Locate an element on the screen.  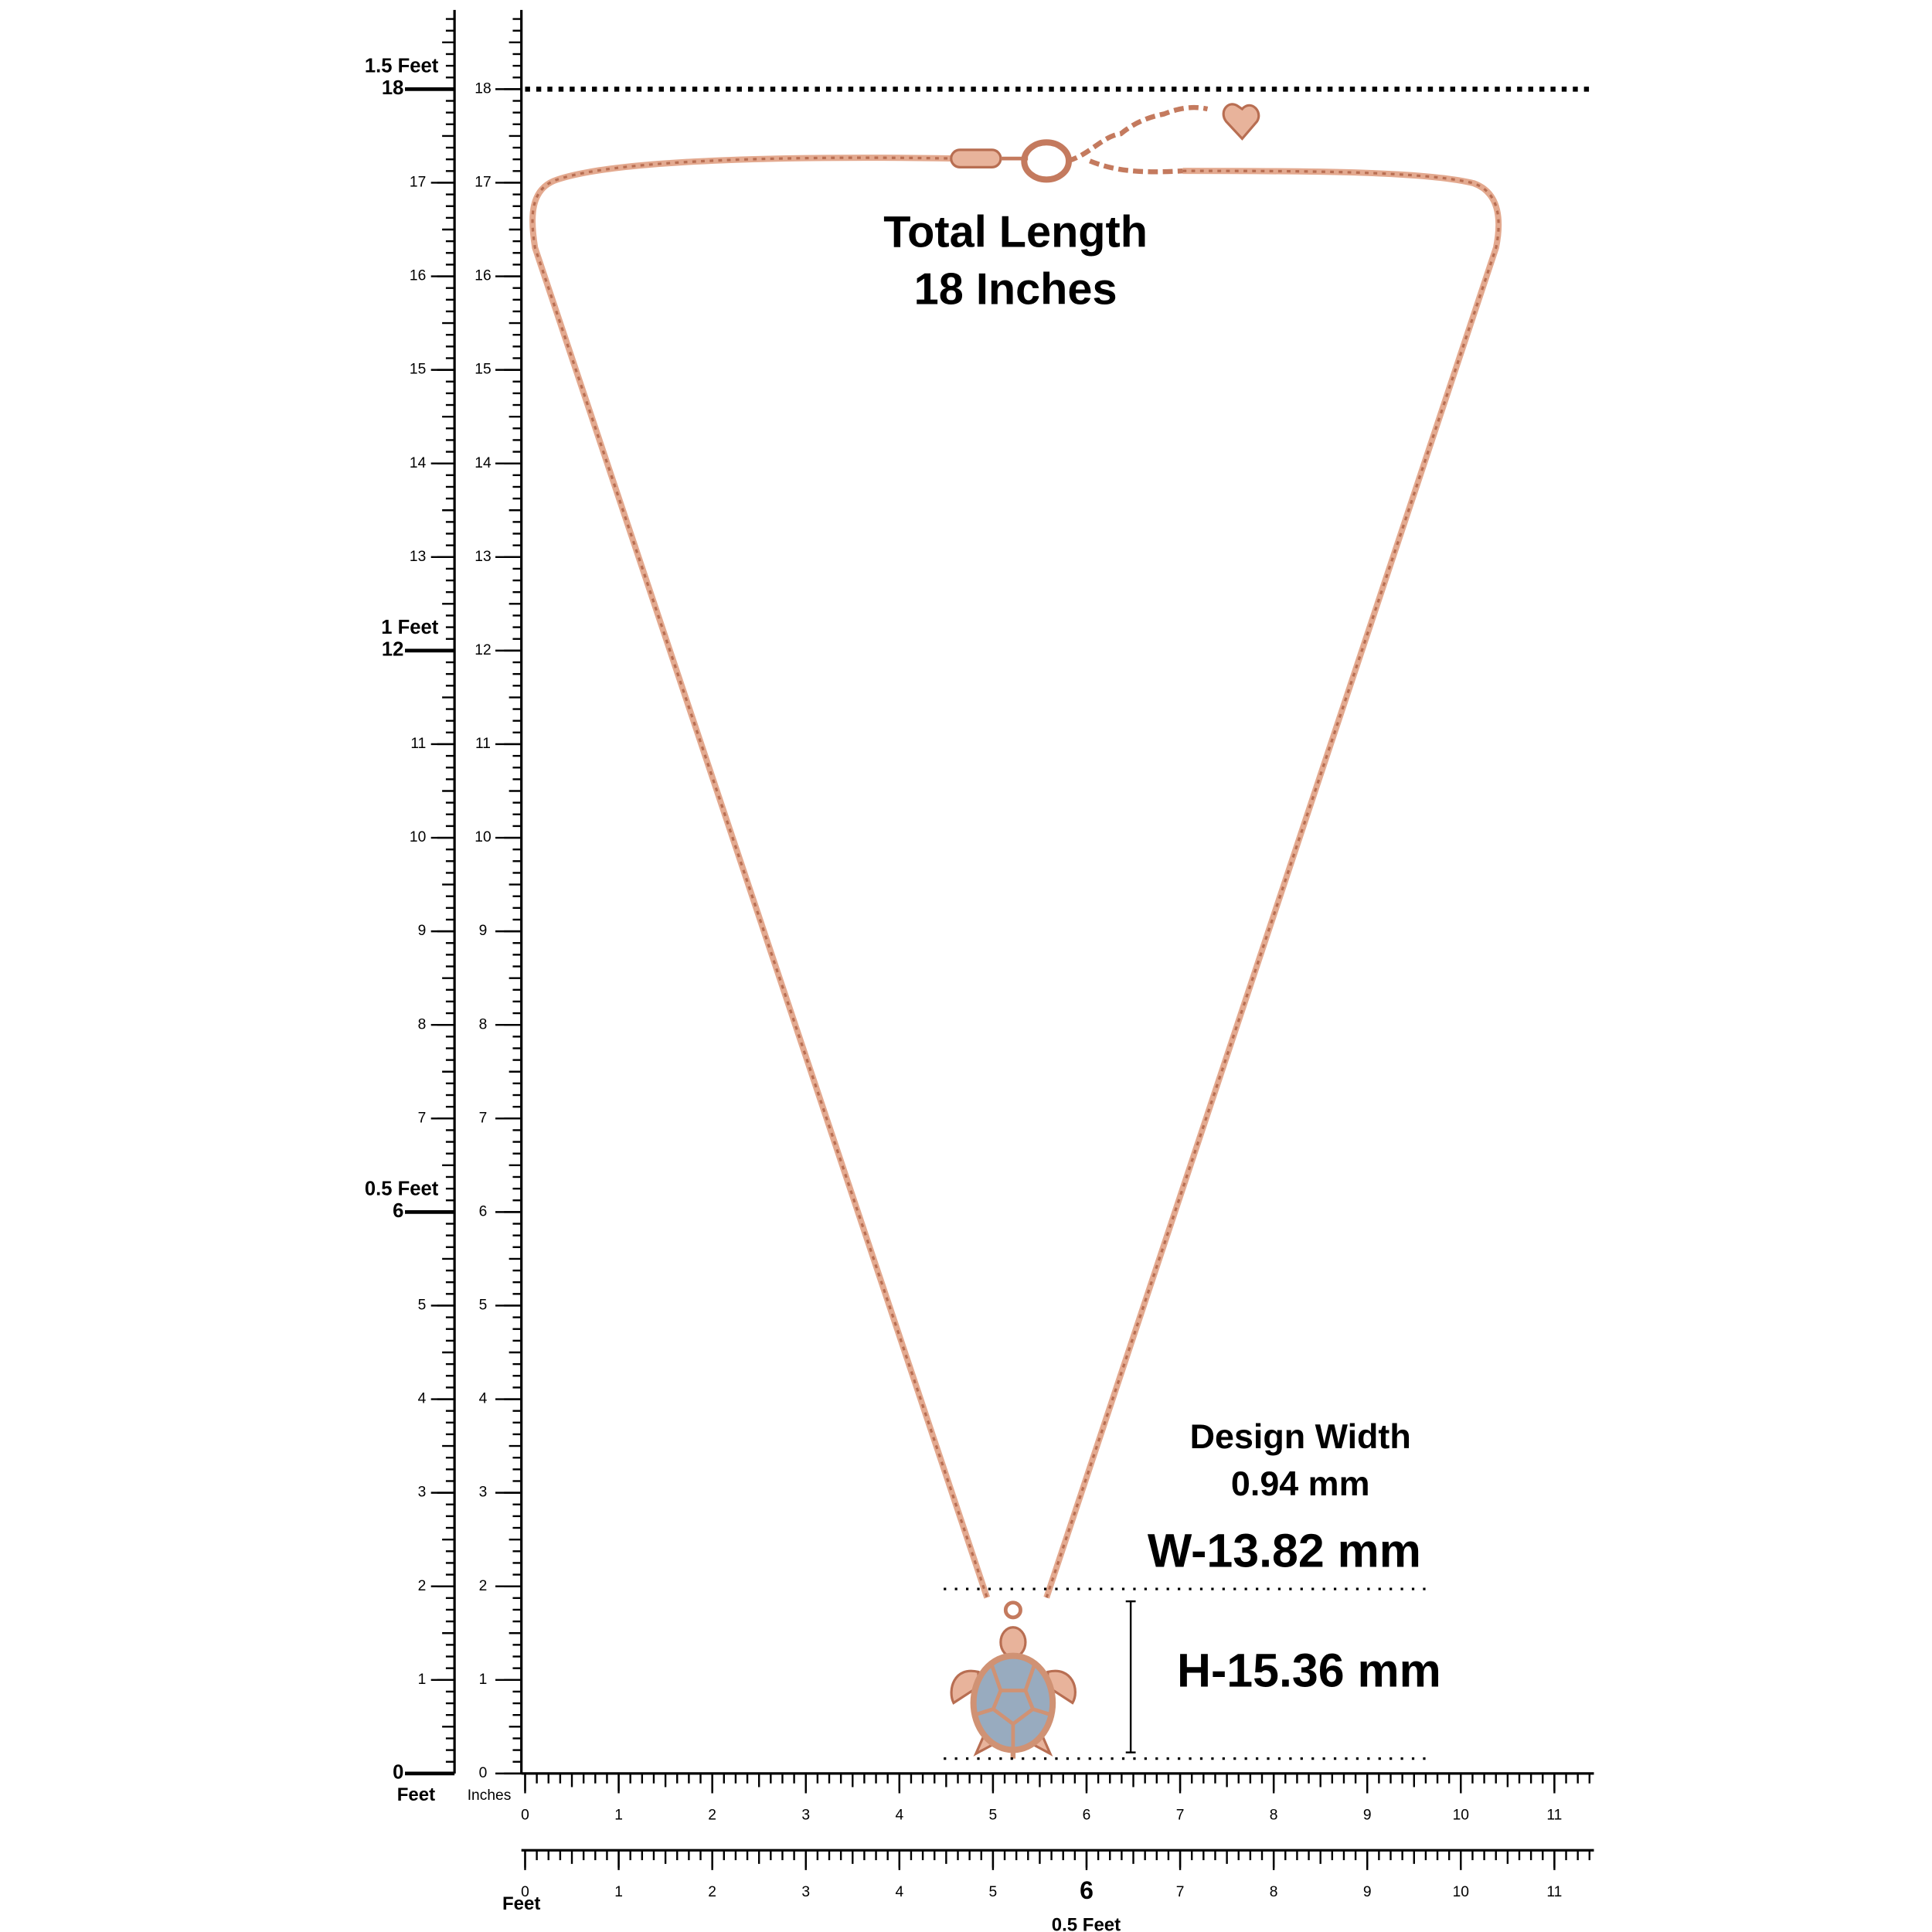
inch-ruler-label: 4 is located at coordinates (484, 1399).